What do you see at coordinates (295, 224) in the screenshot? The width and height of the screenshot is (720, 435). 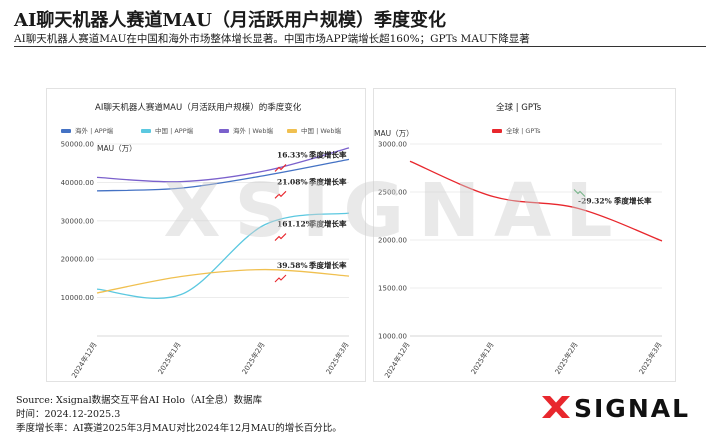 I see `annotation-value: 161.12%` at bounding box center [295, 224].